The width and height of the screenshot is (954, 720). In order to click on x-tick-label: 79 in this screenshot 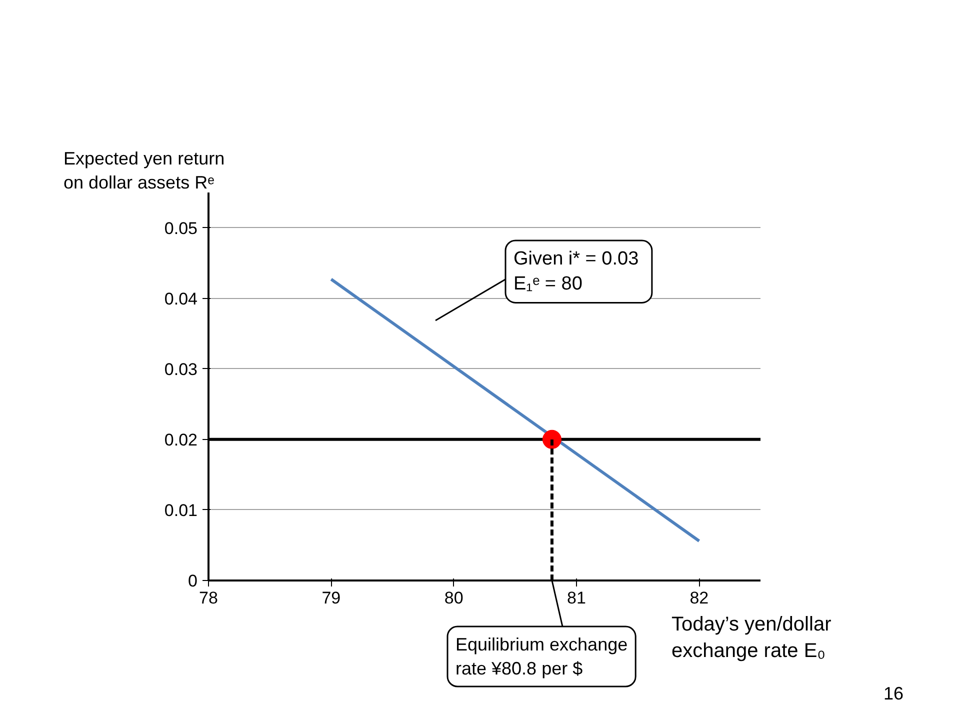, I will do `click(331, 598)`.